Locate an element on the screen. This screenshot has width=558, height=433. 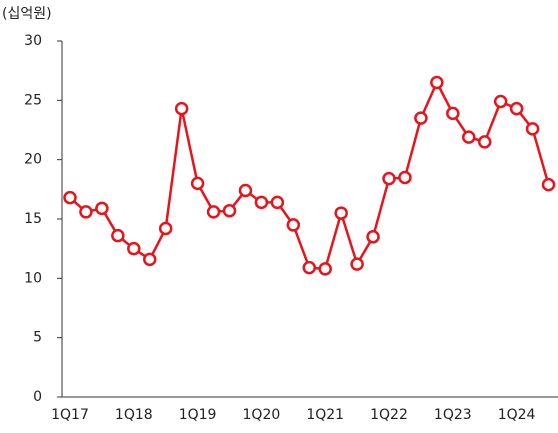
x-tick-label: 1Q17 is located at coordinates (70, 415).